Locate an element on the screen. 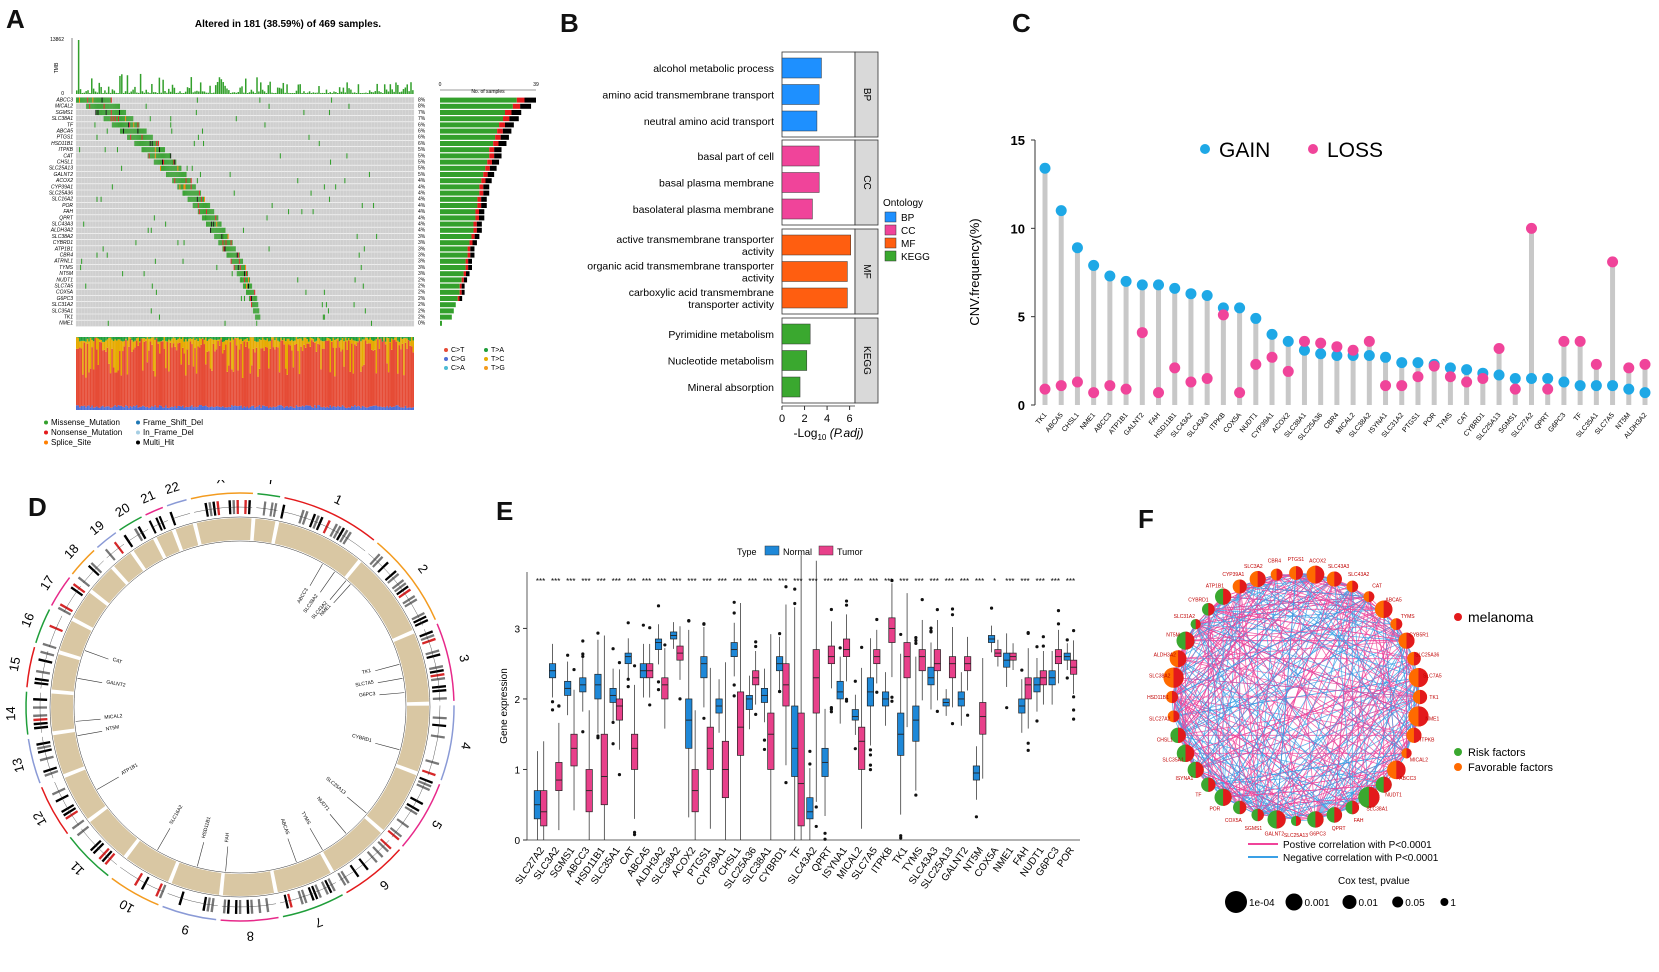  gene-marker is located at coordinates (90, 733).